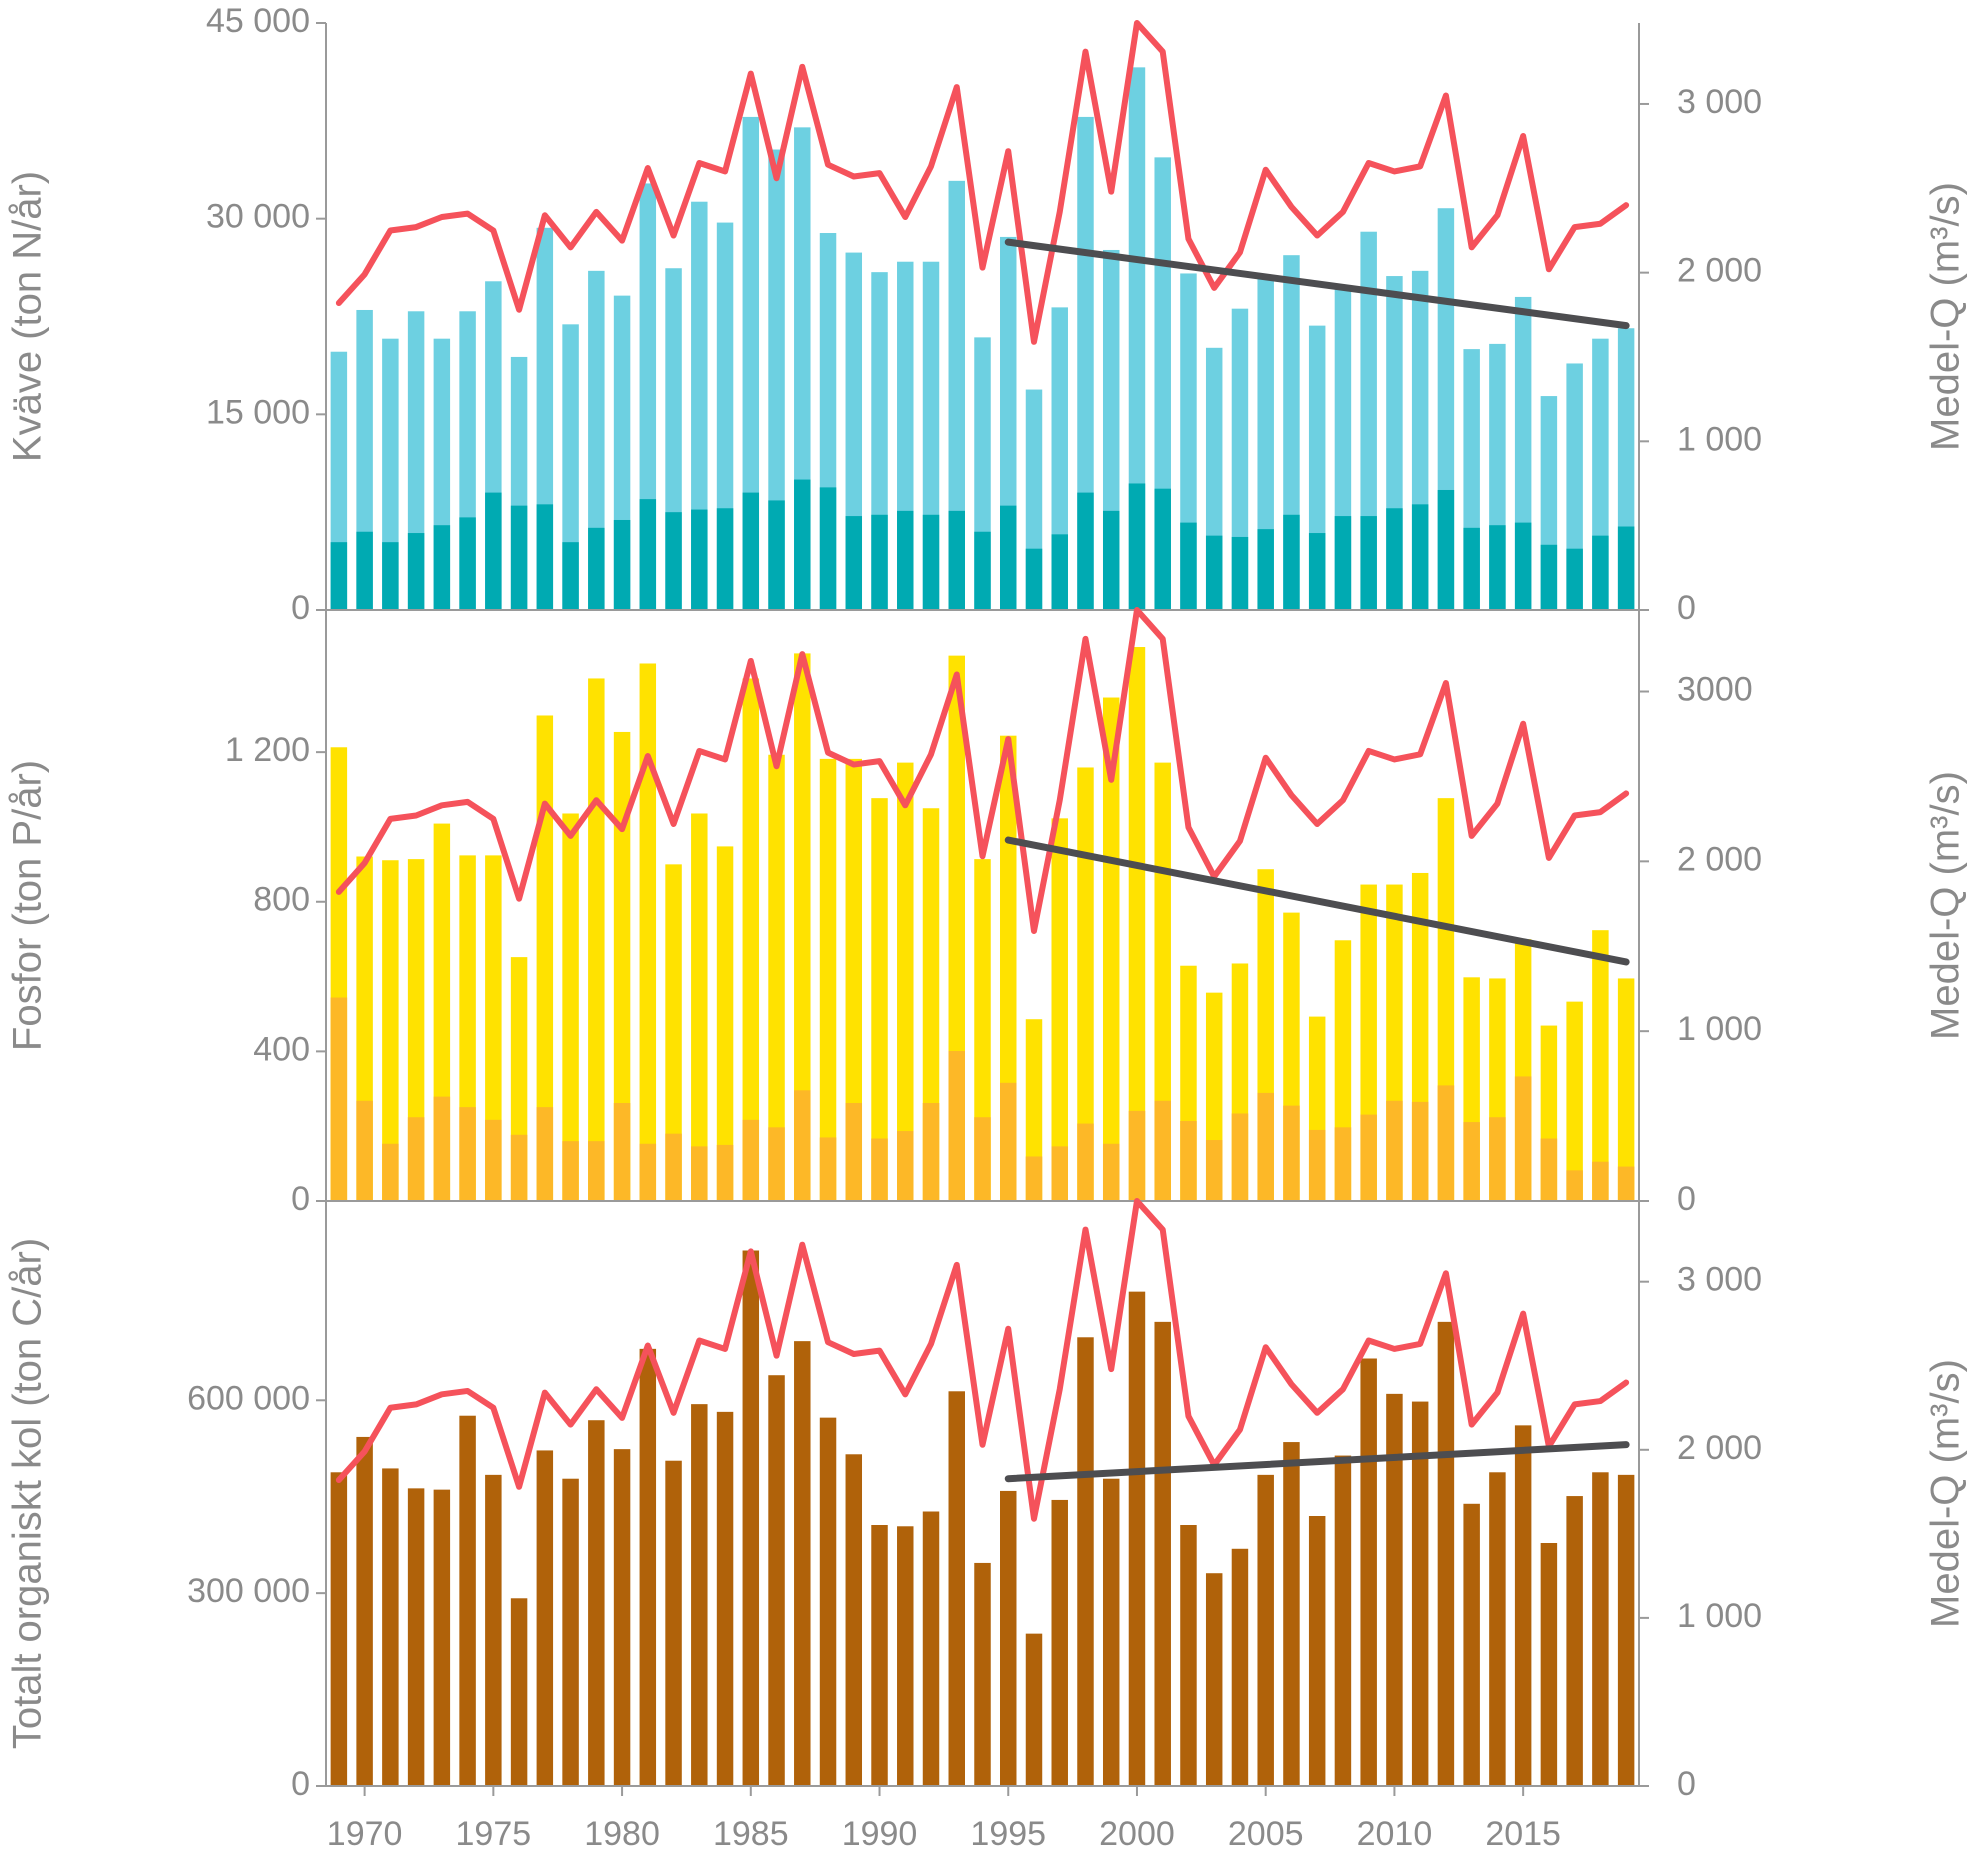 Image resolution: width=1980 pixels, height=1873 pixels. What do you see at coordinates (1715, 690) in the screenshot?
I see `y2-tick-label: 3000` at bounding box center [1715, 690].